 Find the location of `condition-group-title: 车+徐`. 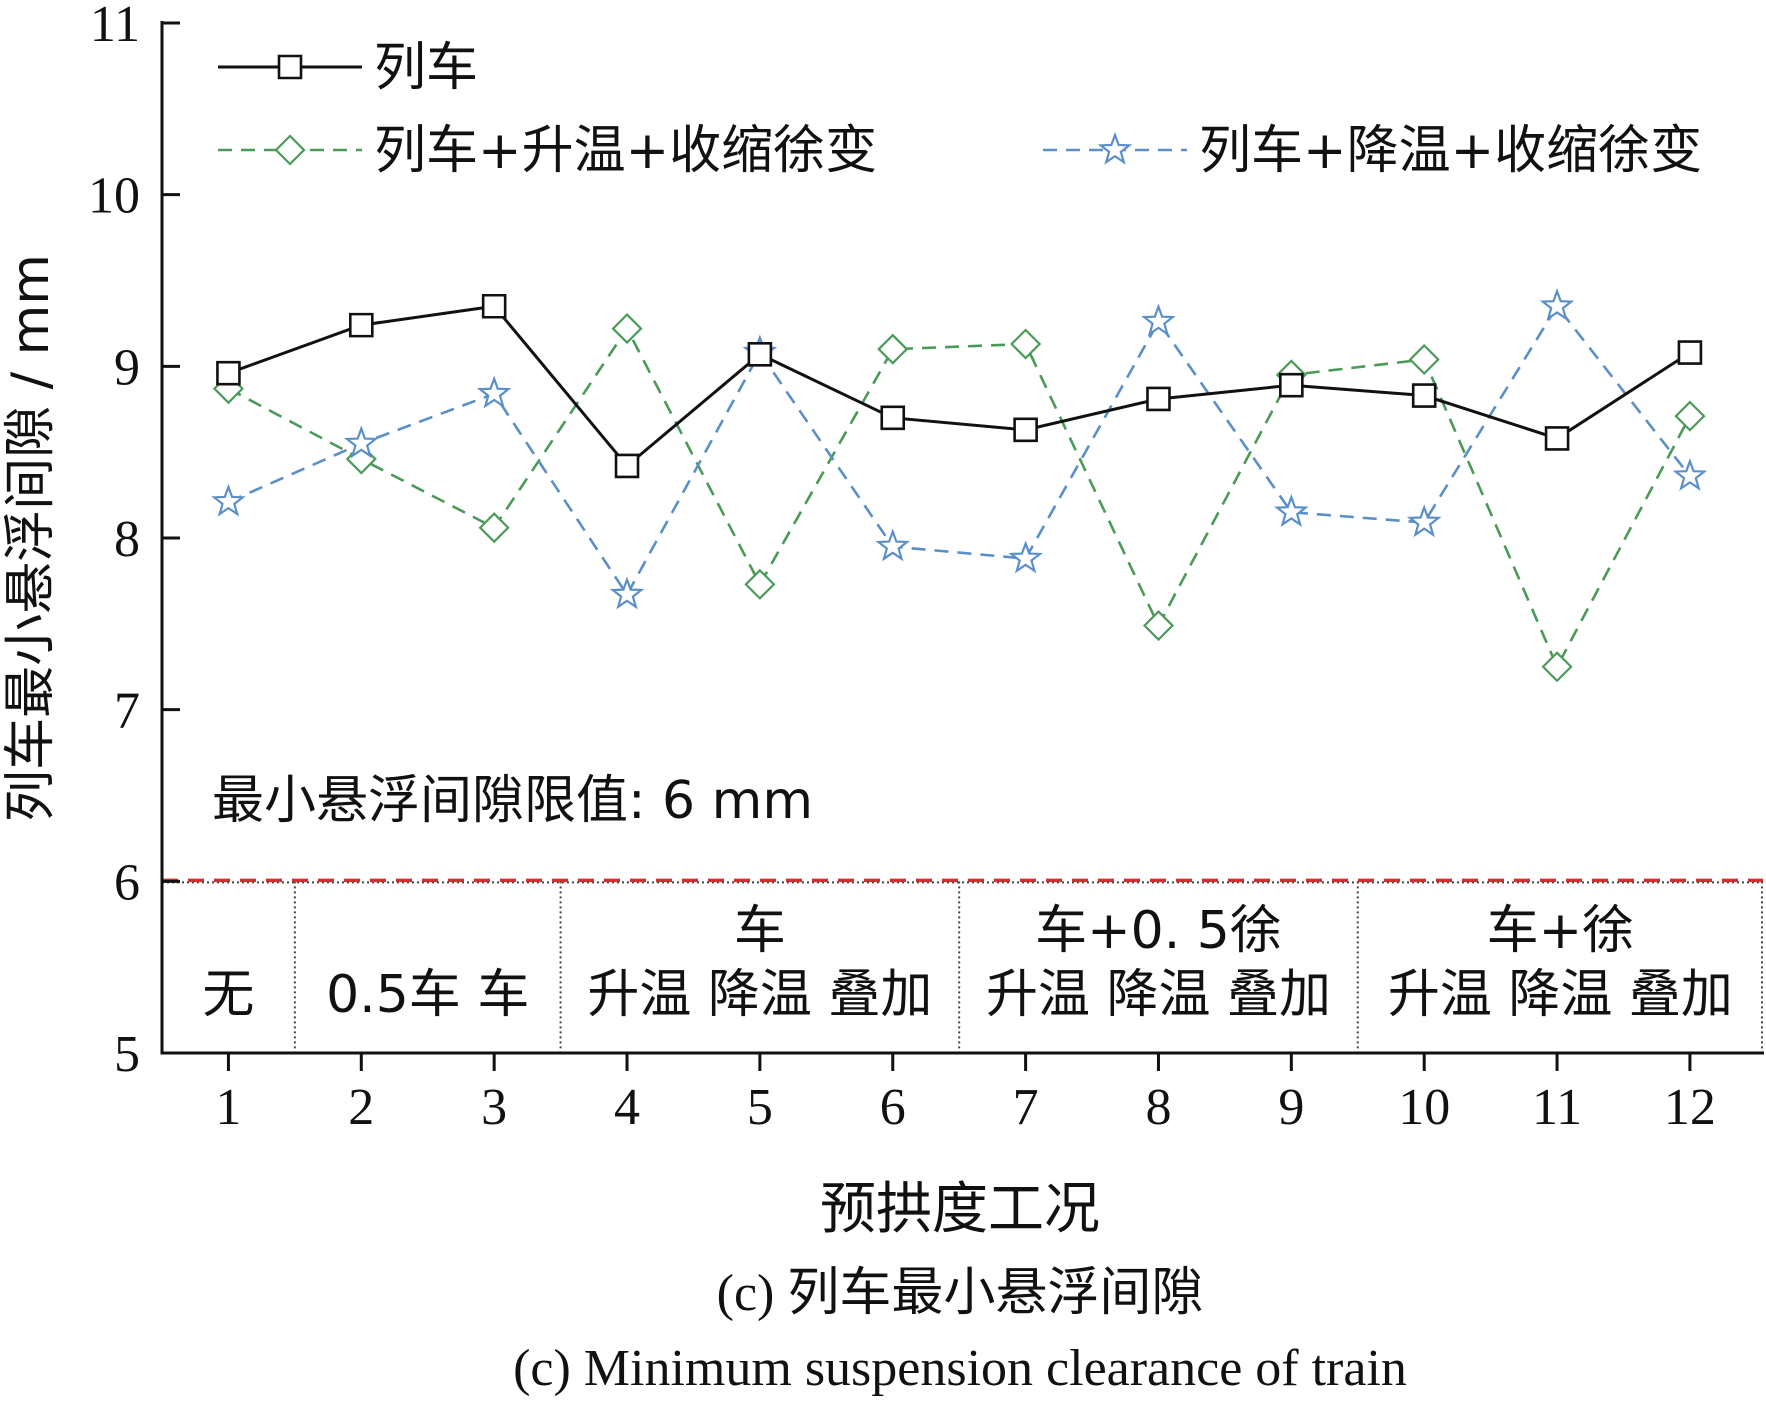

condition-group-title: 车+徐 is located at coordinates (1561, 931).